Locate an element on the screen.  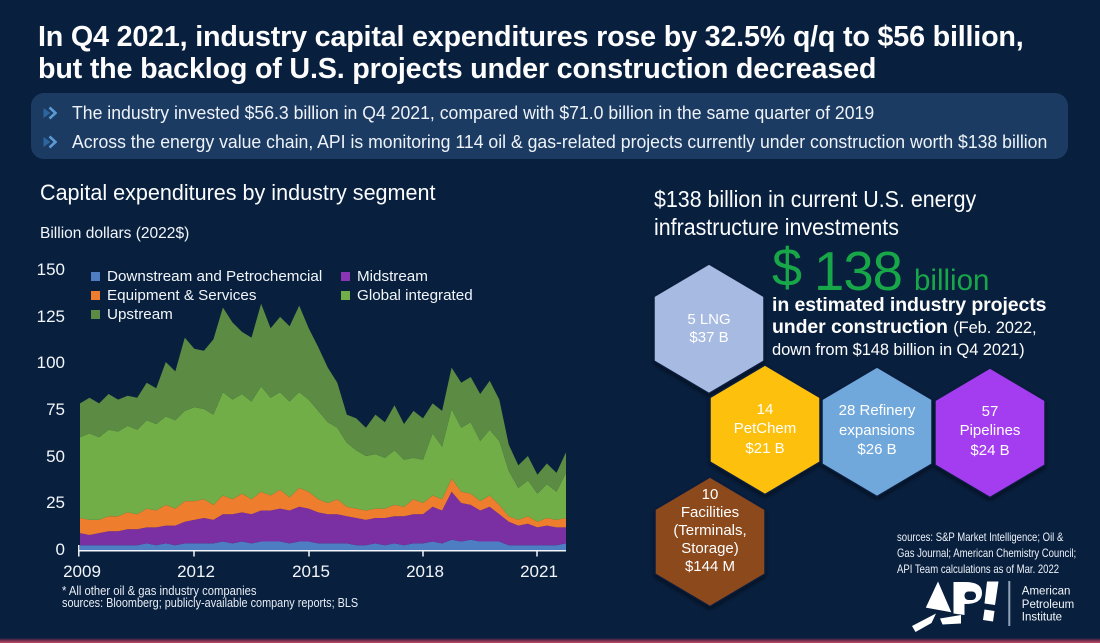
svg-text: American is located at coordinates (1046, 591).